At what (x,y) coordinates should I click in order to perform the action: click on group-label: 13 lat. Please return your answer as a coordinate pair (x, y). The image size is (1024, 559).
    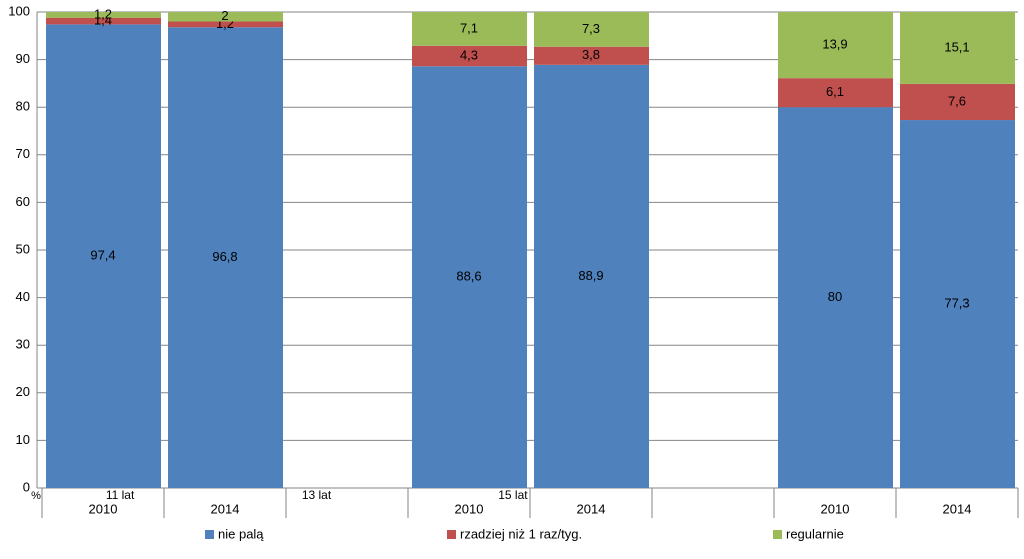
    Looking at the image, I should click on (317, 495).